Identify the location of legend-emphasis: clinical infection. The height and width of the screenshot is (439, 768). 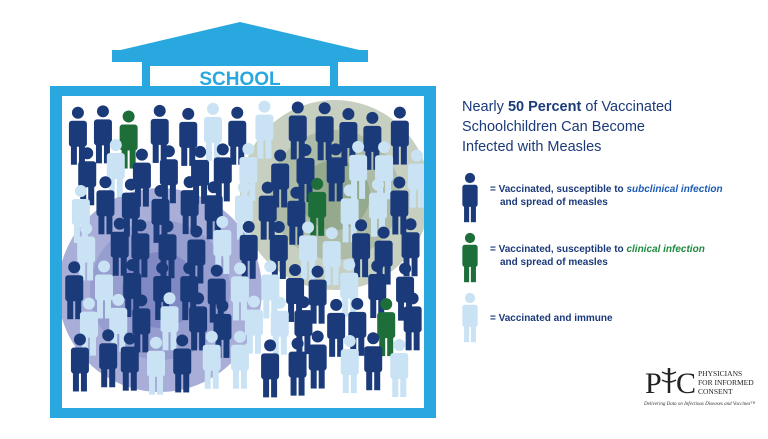
(665, 249).